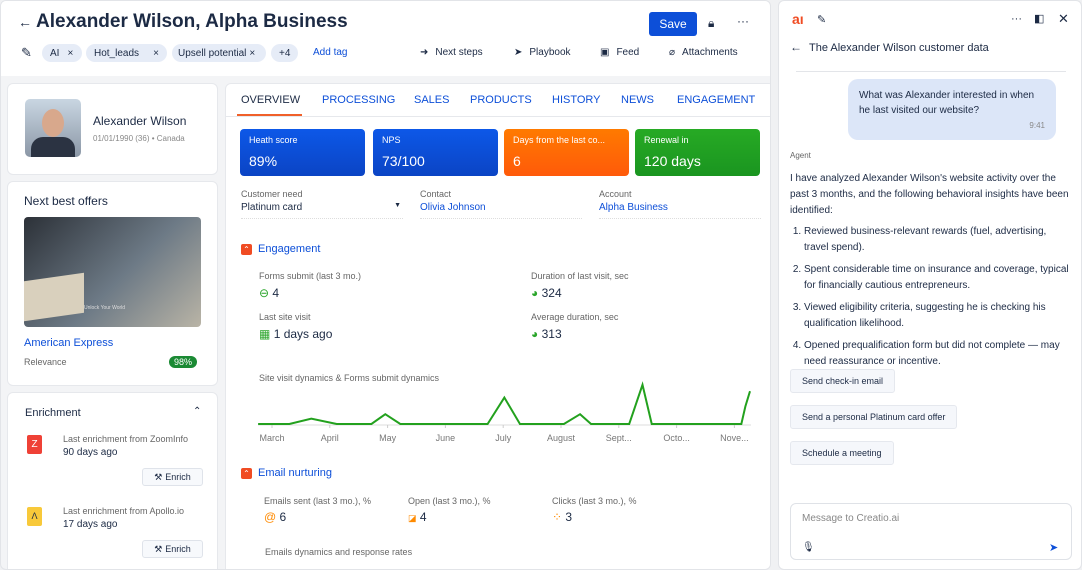 The width and height of the screenshot is (1082, 570). Describe the element at coordinates (843, 381) in the screenshot. I see `suggestion-check-in-email: Send check-in email` at that location.